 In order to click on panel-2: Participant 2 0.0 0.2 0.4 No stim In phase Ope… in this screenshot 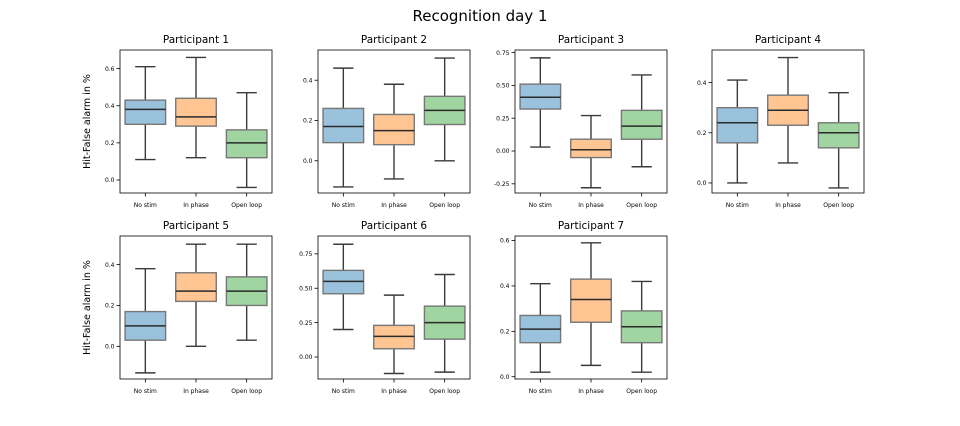, I will do `click(387, 121)`.